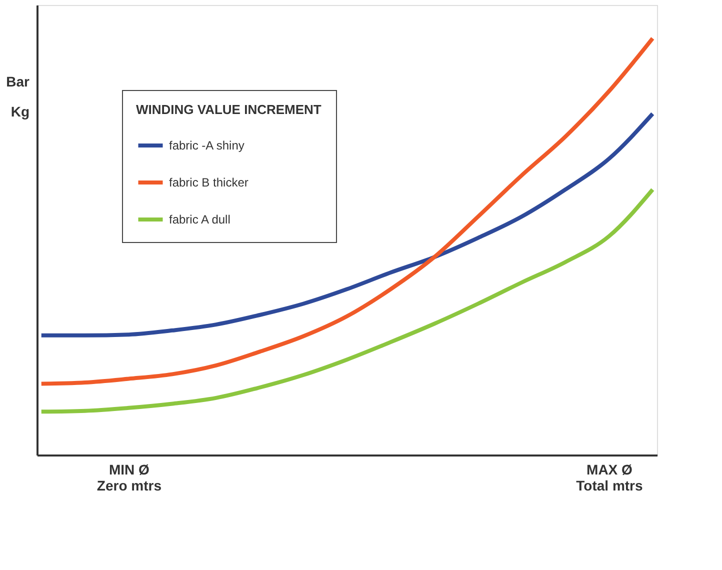 Image resolution: width=722 pixels, height=570 pixels. Describe the element at coordinates (208, 183) in the screenshot. I see `legend-label: fabric B thicker` at that location.